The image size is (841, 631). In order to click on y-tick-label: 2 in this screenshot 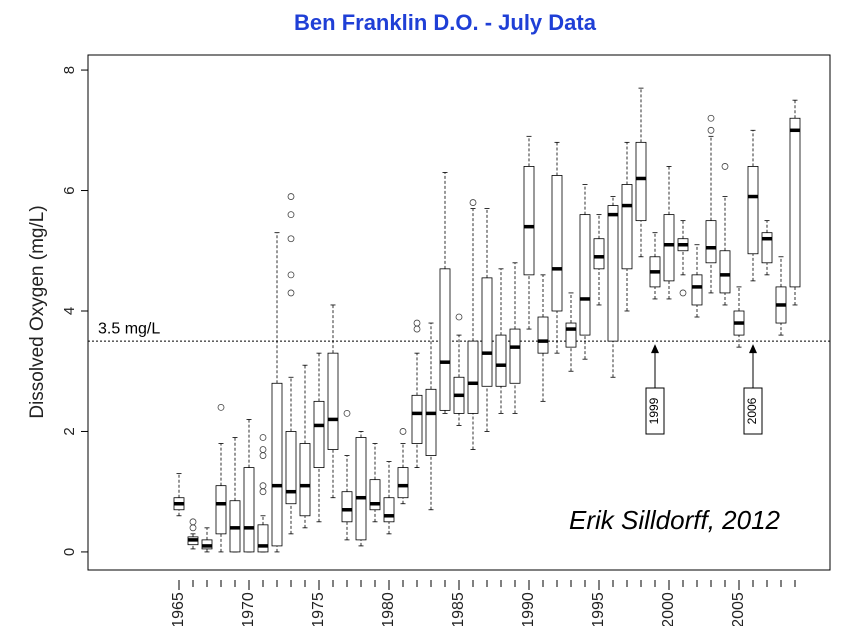, I will do `click(69, 431)`.